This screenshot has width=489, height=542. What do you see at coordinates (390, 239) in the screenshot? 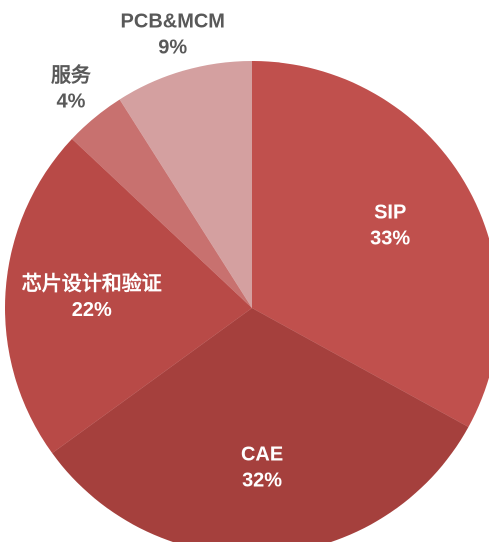
I see `slice-value-label: 33%` at bounding box center [390, 239].